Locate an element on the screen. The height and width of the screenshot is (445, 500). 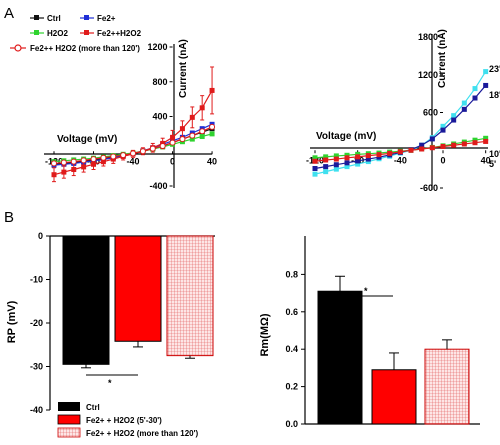
legend-swatch-fe-h2o2 is located at coordinates (69, 419).